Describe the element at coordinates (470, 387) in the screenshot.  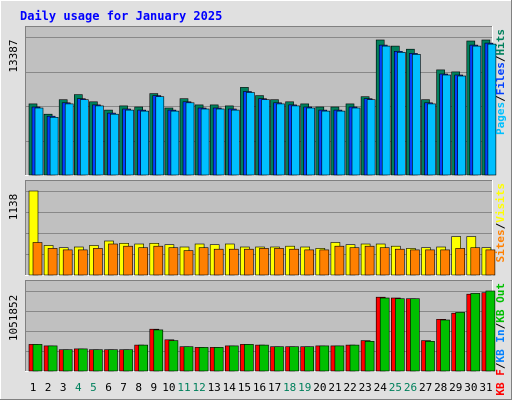
I see `x-tick-label: 30` at that location.